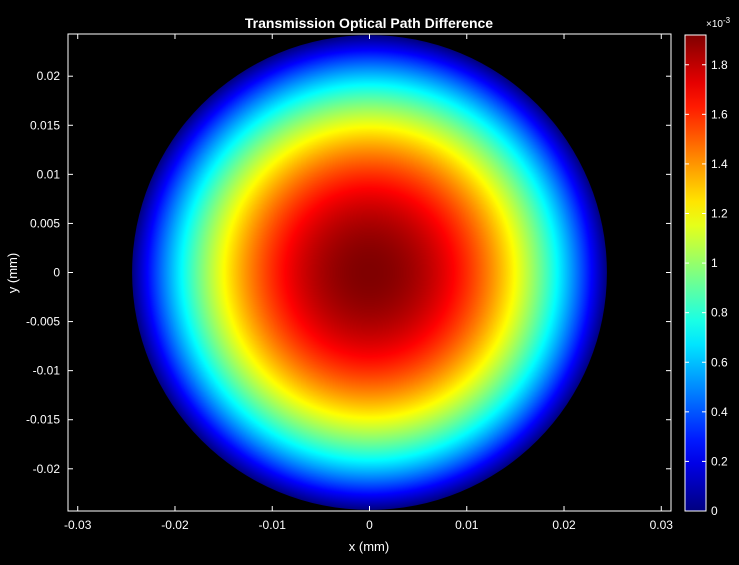  Describe the element at coordinates (719, 214) in the screenshot. I see `colorbar-tick-label: 1.2` at that location.